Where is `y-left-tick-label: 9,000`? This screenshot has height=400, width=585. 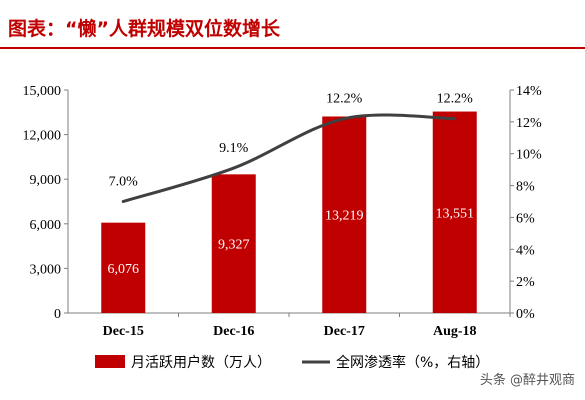
y-left-tick-label: 9,000 is located at coordinates (46, 180).